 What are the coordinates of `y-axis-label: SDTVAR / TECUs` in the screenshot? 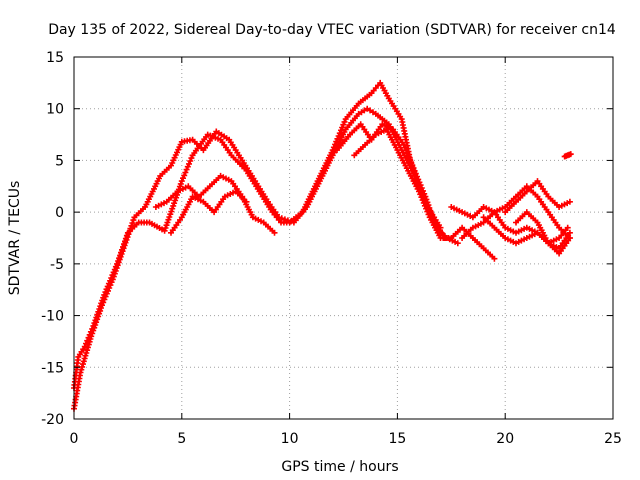 It's located at (15, 238).